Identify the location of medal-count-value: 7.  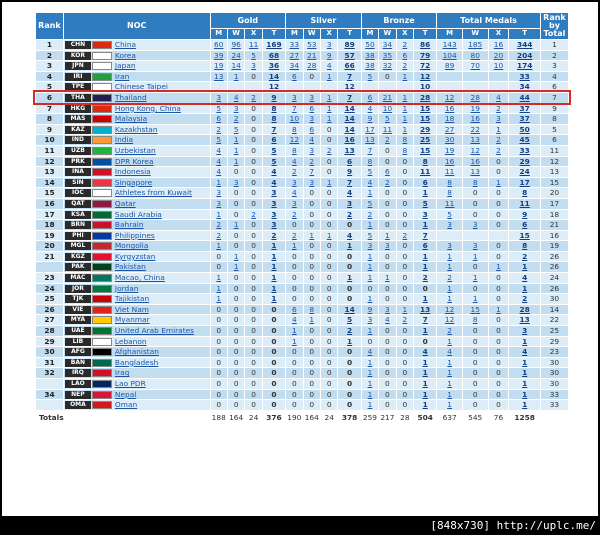
(350, 76).